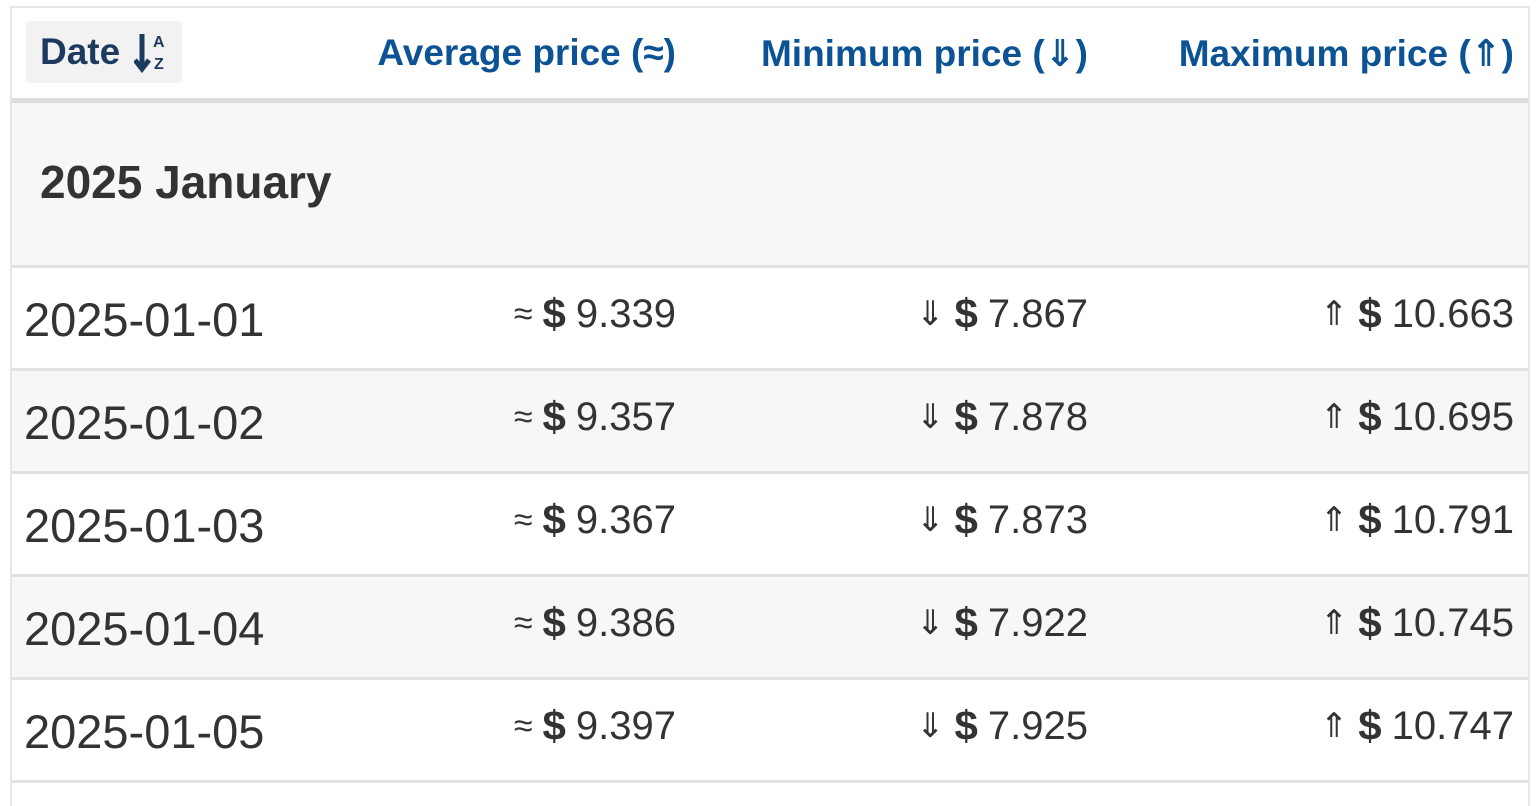 Image resolution: width=1538 pixels, height=806 pixels. What do you see at coordinates (625, 313) in the screenshot?
I see `average-price-value: 9.339` at bounding box center [625, 313].